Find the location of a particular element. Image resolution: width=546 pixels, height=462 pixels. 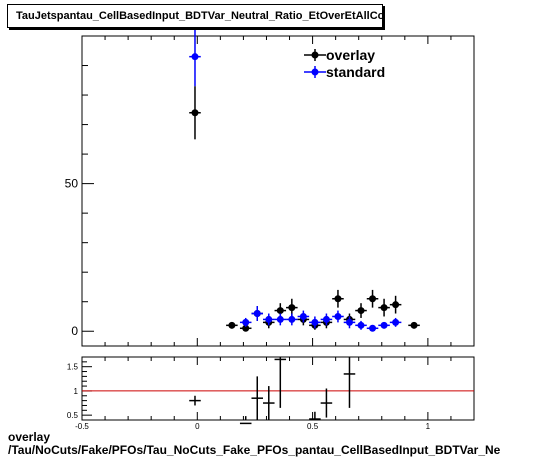

footer-line-1: overlay is located at coordinates (29, 437).